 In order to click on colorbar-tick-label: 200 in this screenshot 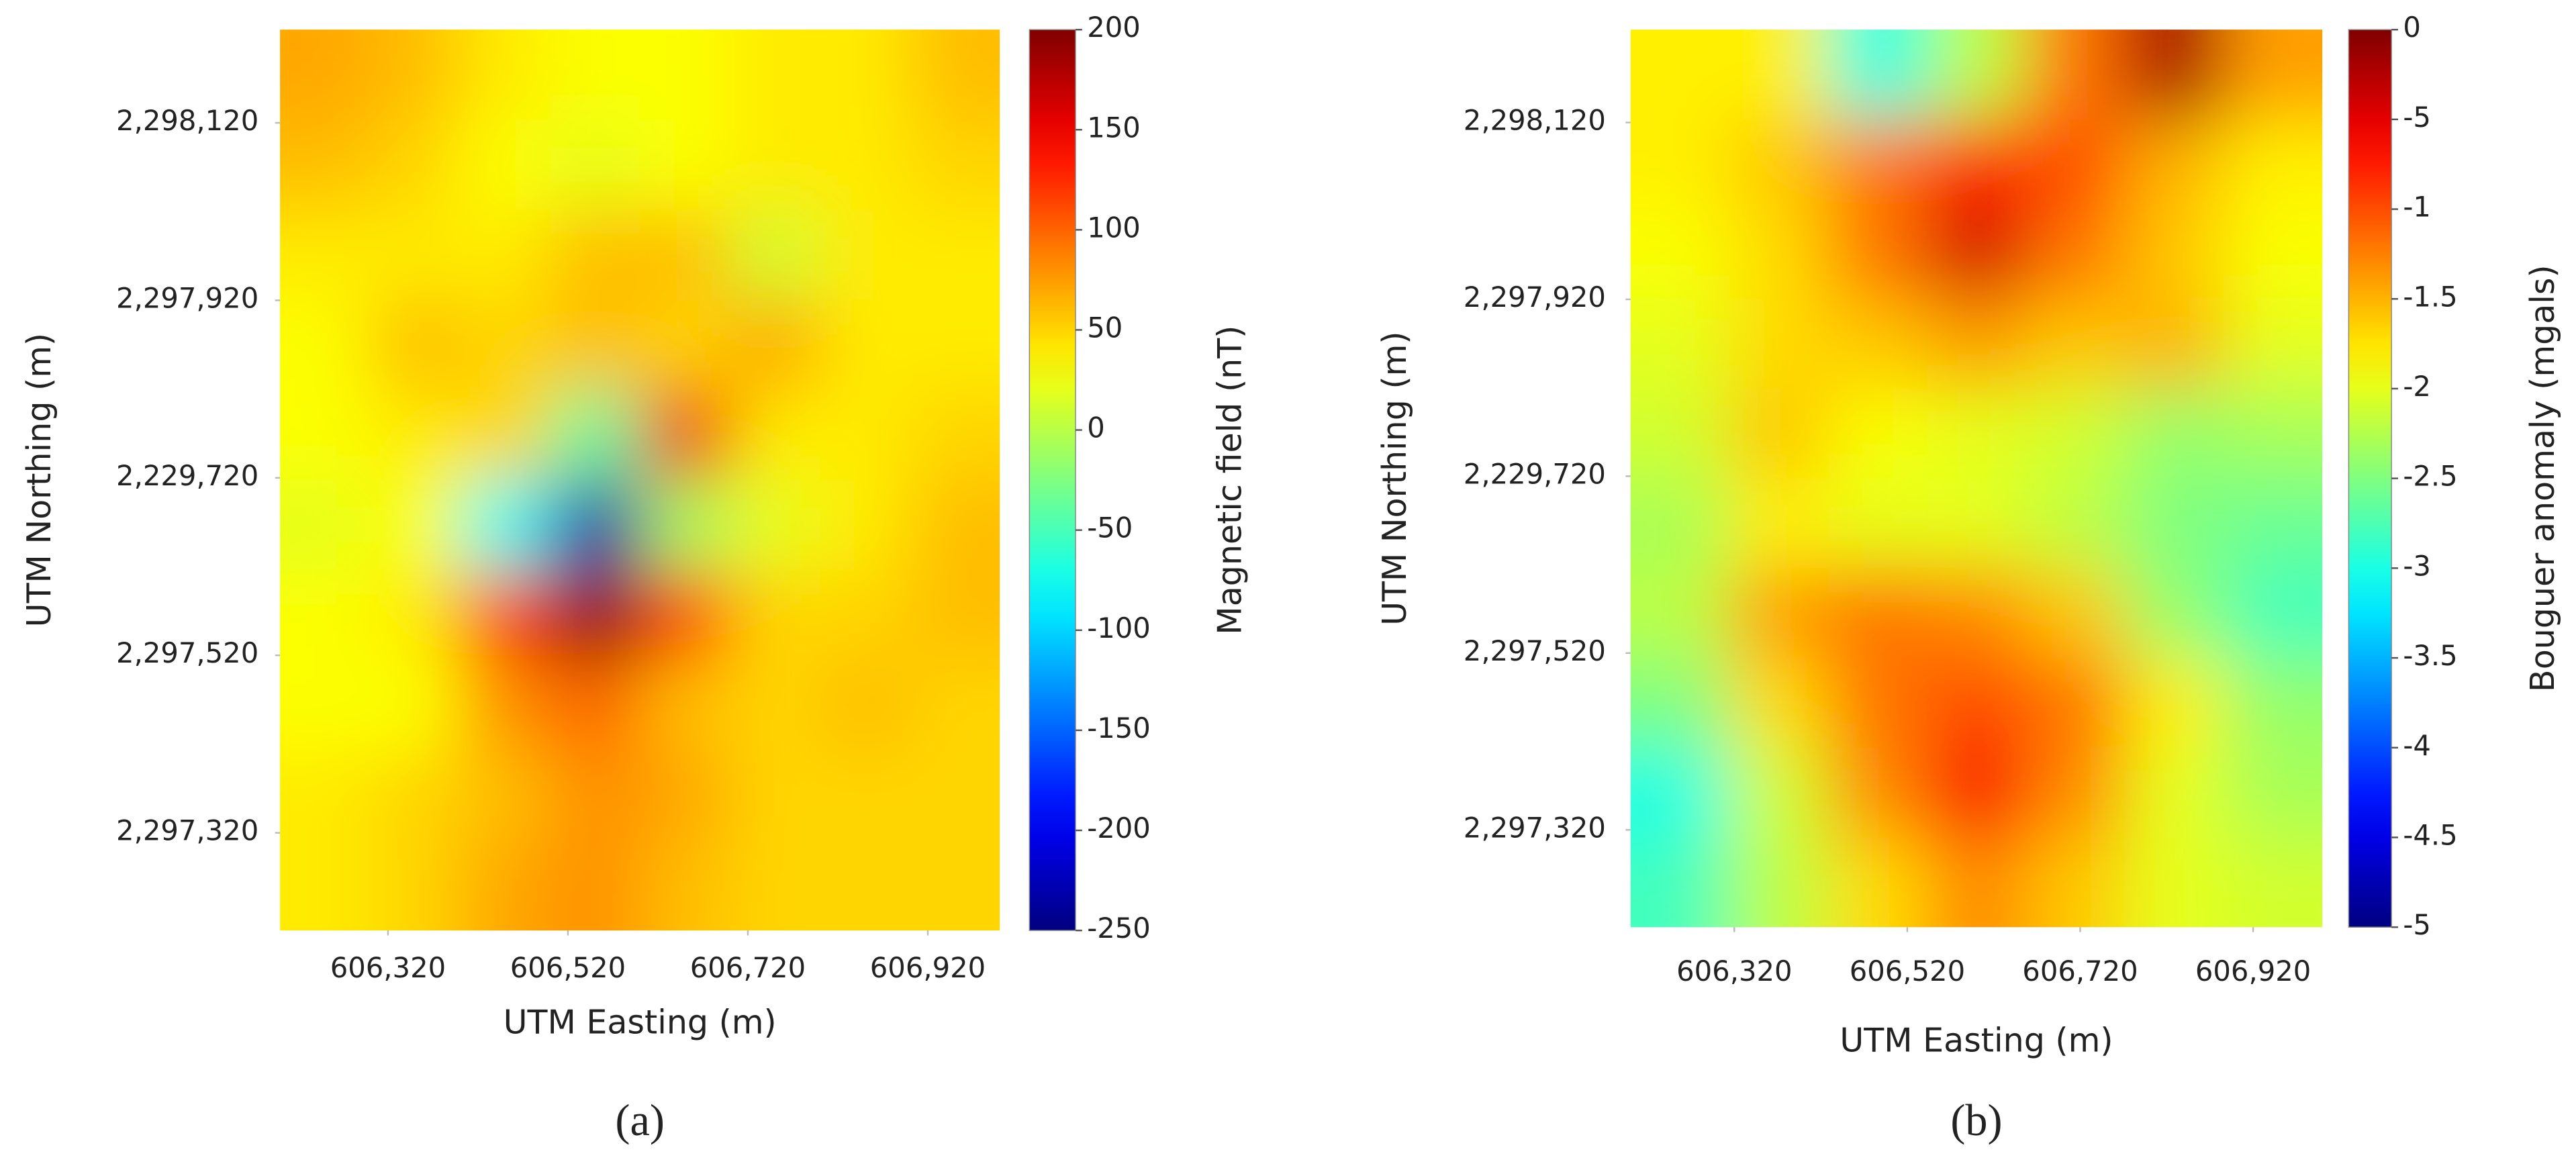, I will do `click(1114, 27)`.